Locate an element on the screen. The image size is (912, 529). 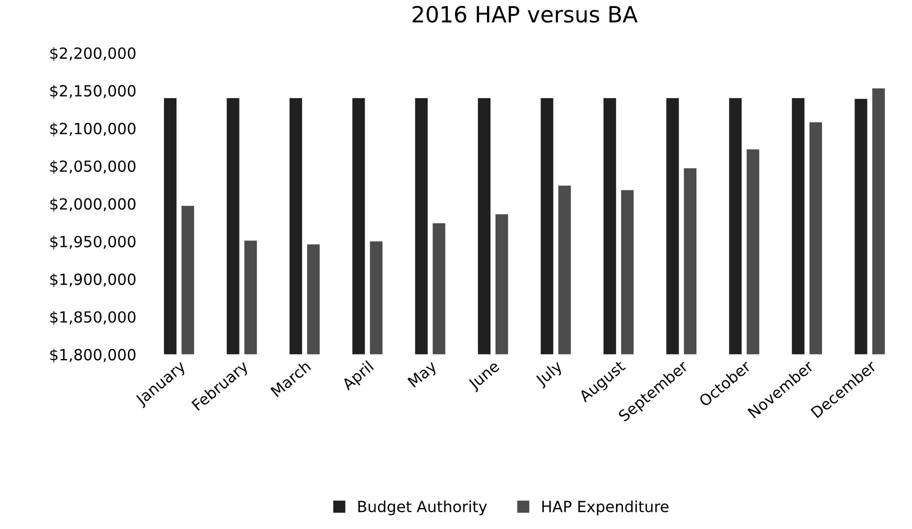
y-tick-label: $1,950,000 is located at coordinates (93, 243).